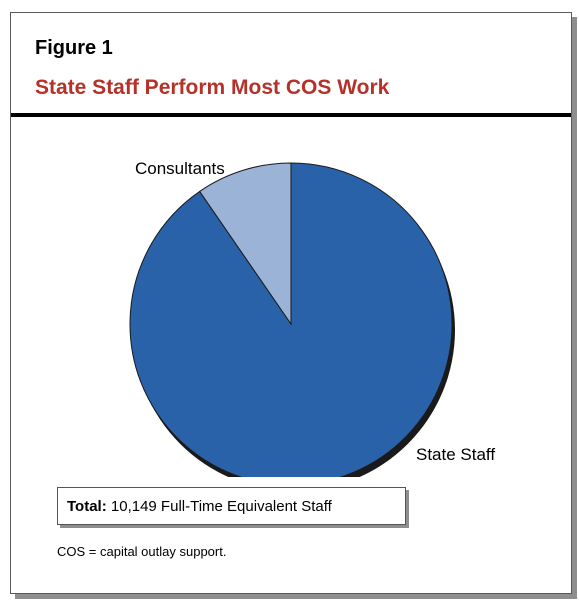 This screenshot has width=579, height=608. I want to click on pie-slice-consultants, so click(245, 244).